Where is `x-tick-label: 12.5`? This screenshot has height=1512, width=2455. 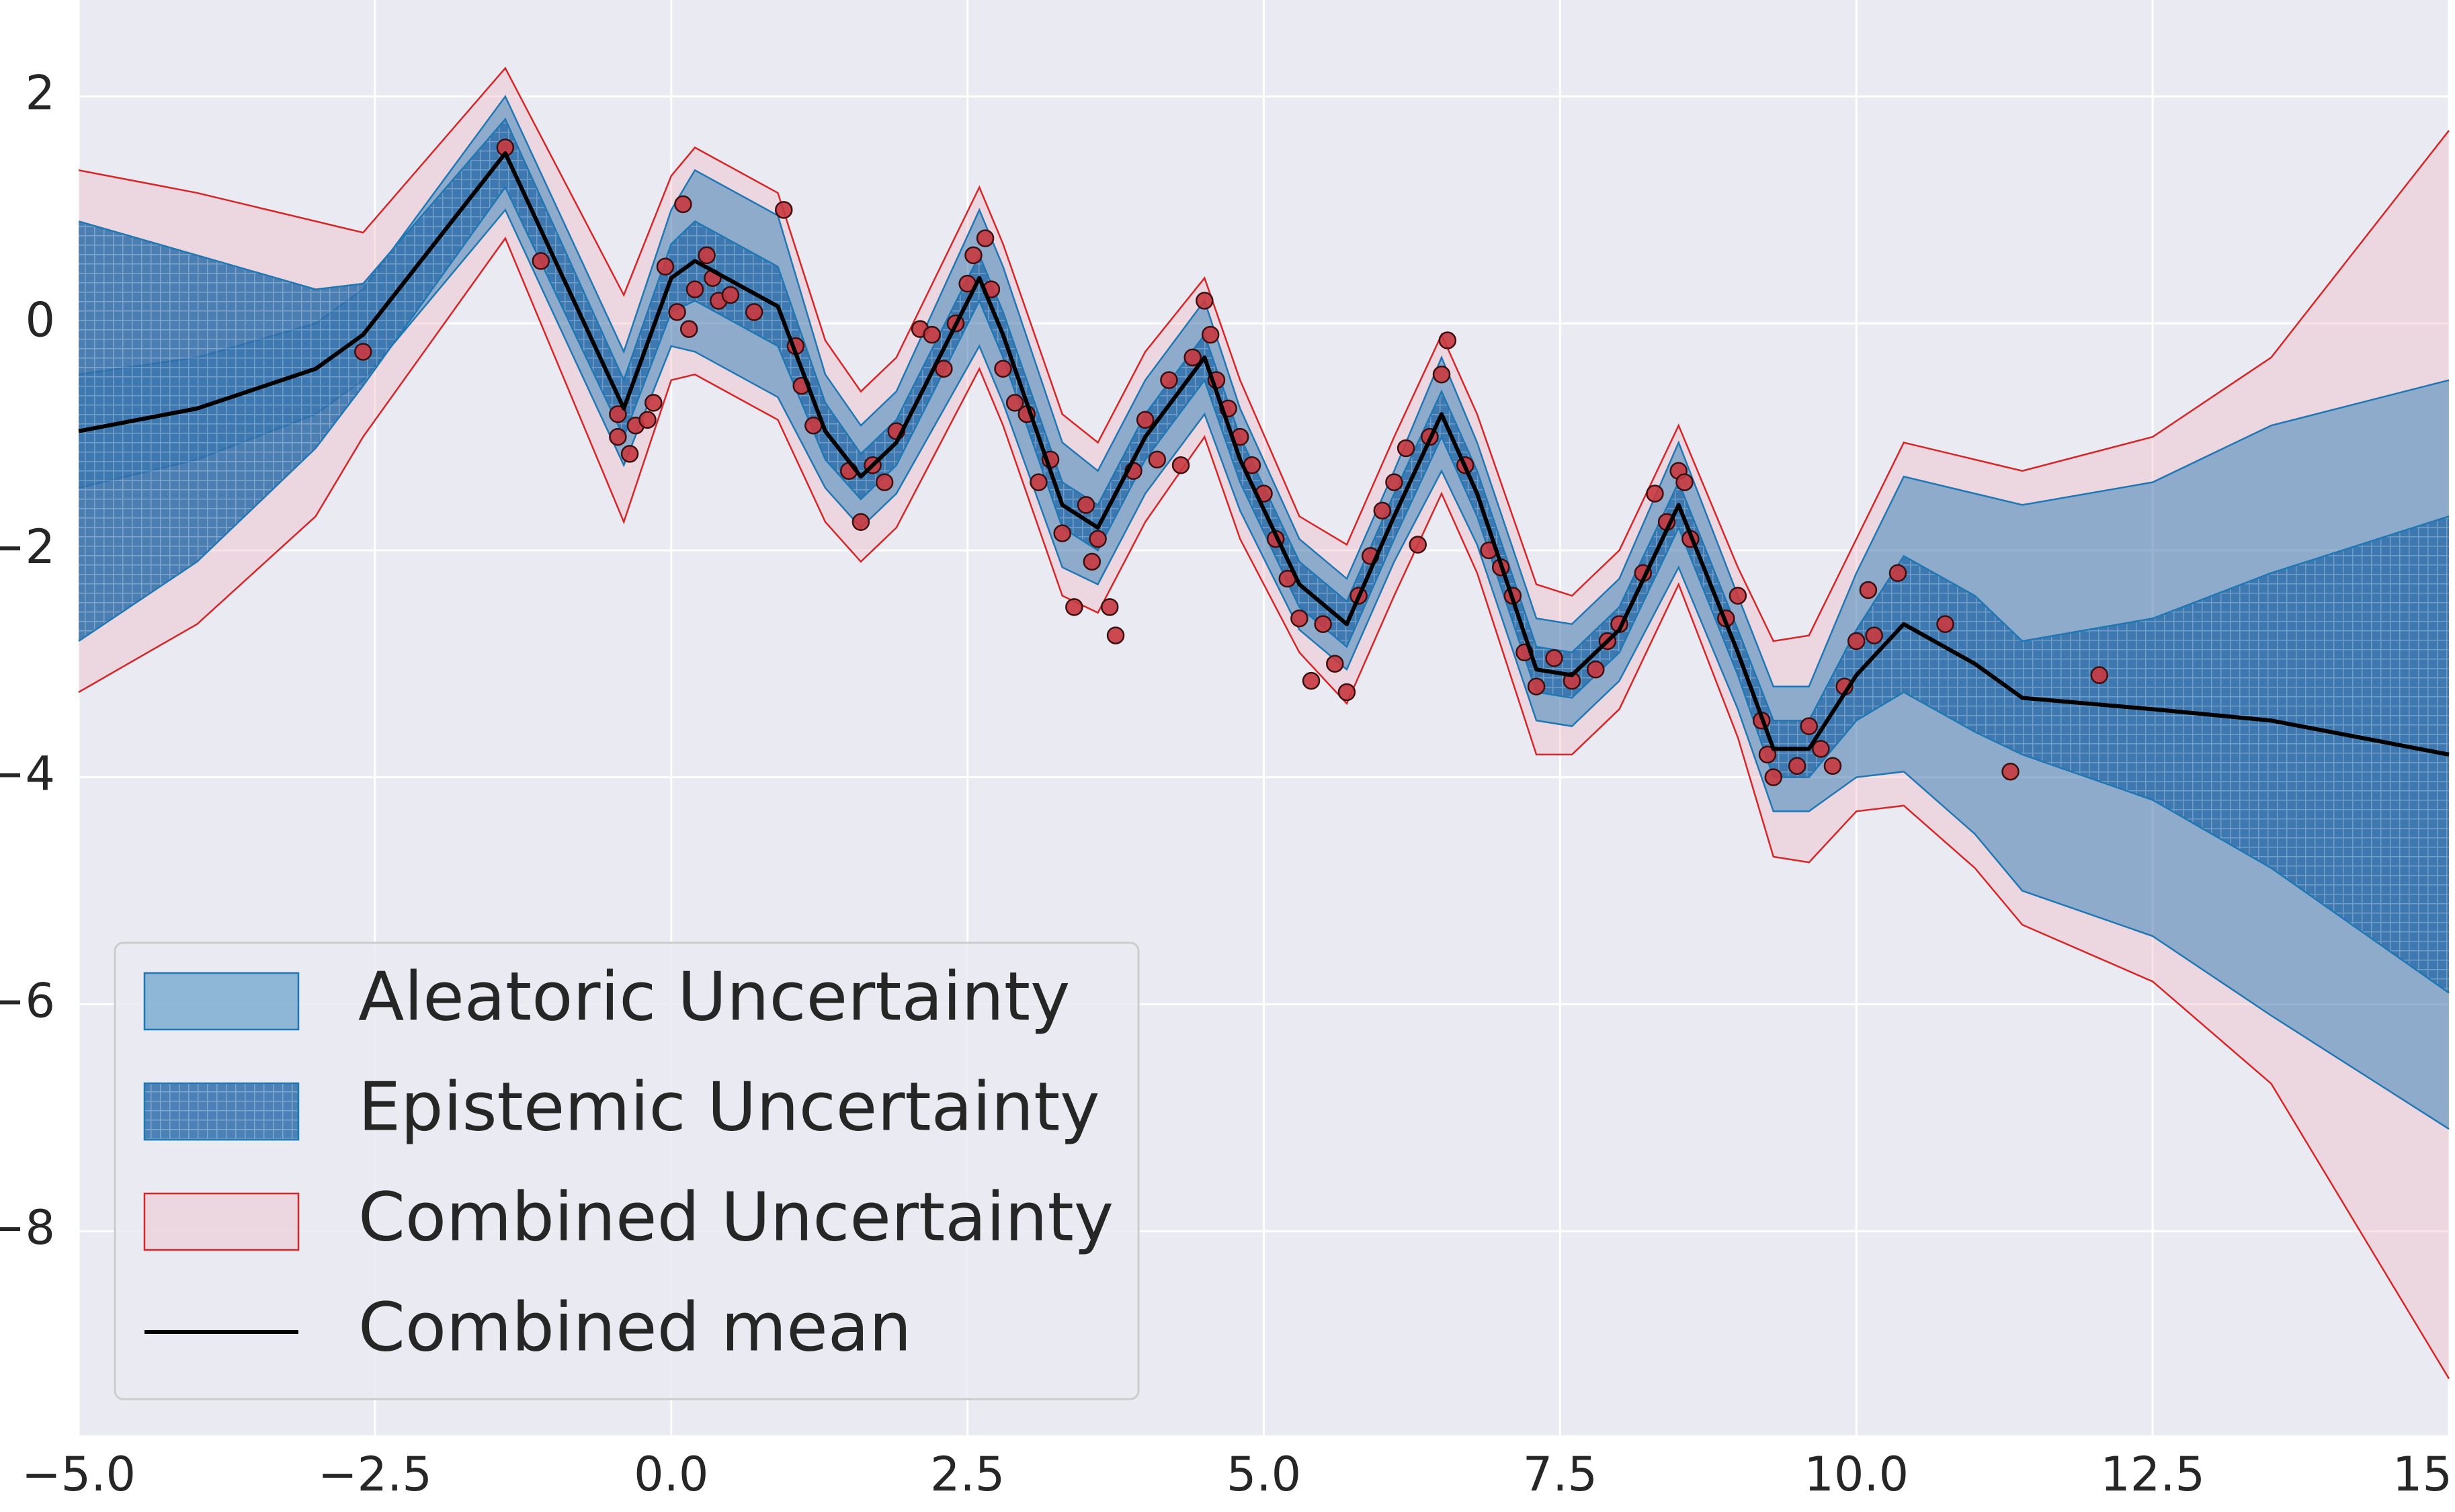
x-tick-label: 12.5 is located at coordinates (2152, 1474).